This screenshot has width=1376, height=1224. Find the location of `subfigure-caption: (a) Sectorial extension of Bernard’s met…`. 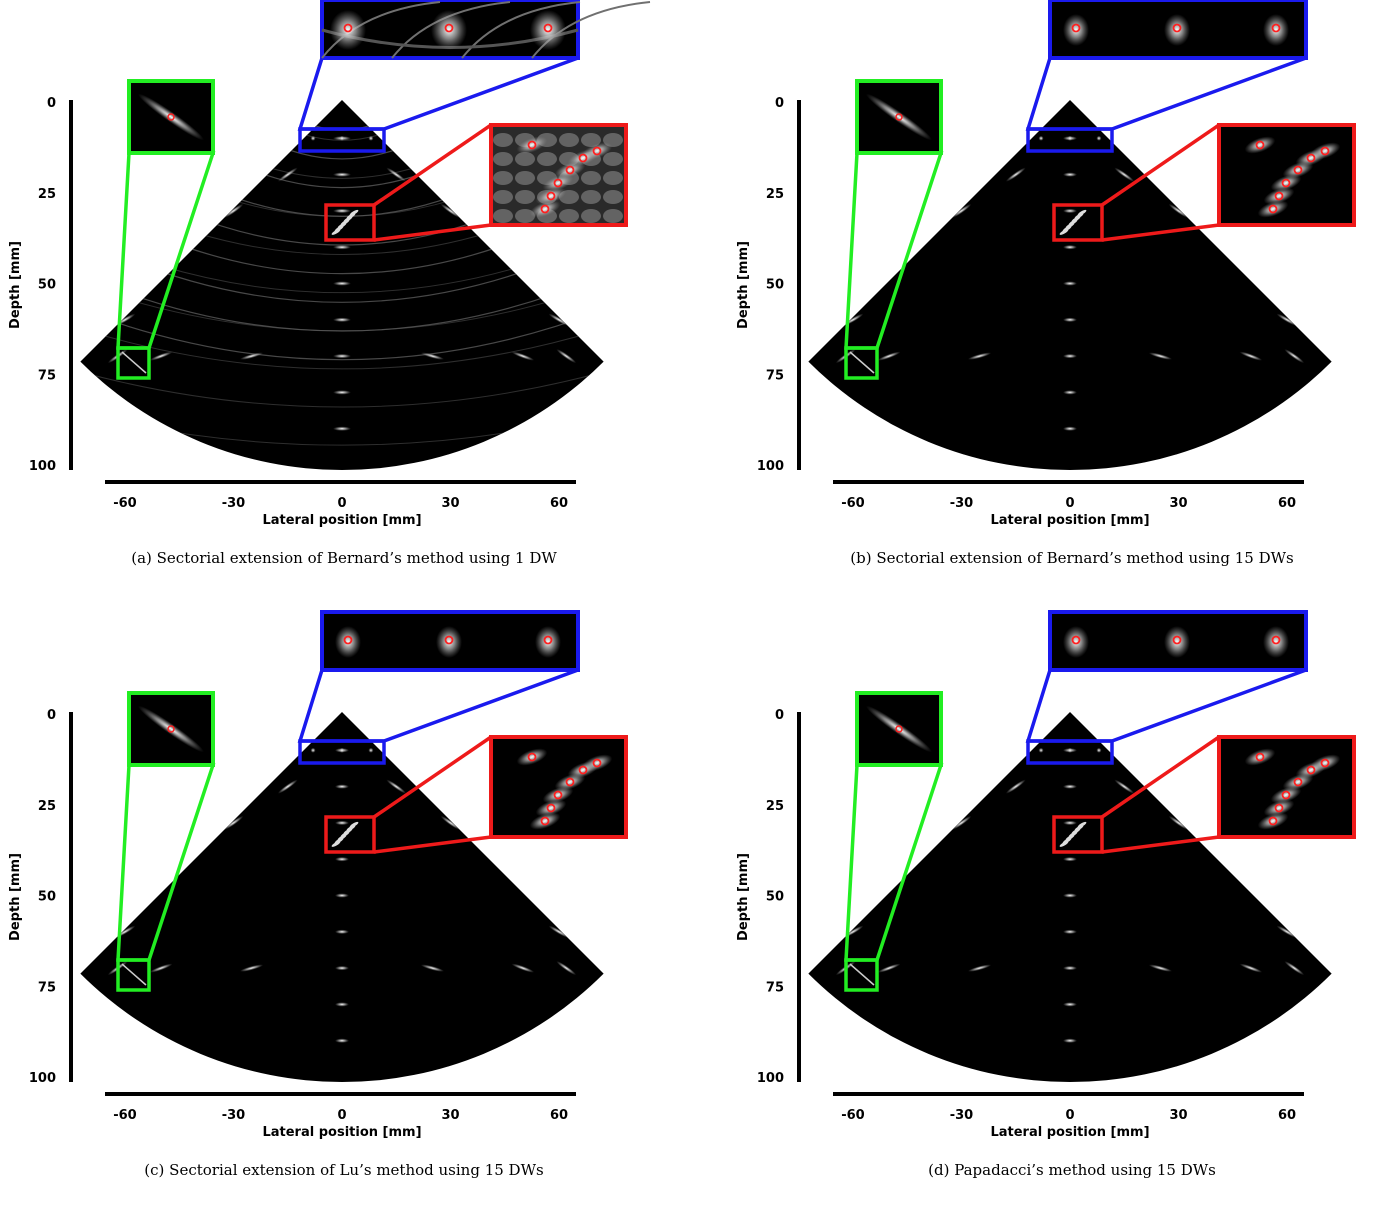

subfigure-caption: (a) Sectorial extension of Bernard’s met… is located at coordinates (344, 558).